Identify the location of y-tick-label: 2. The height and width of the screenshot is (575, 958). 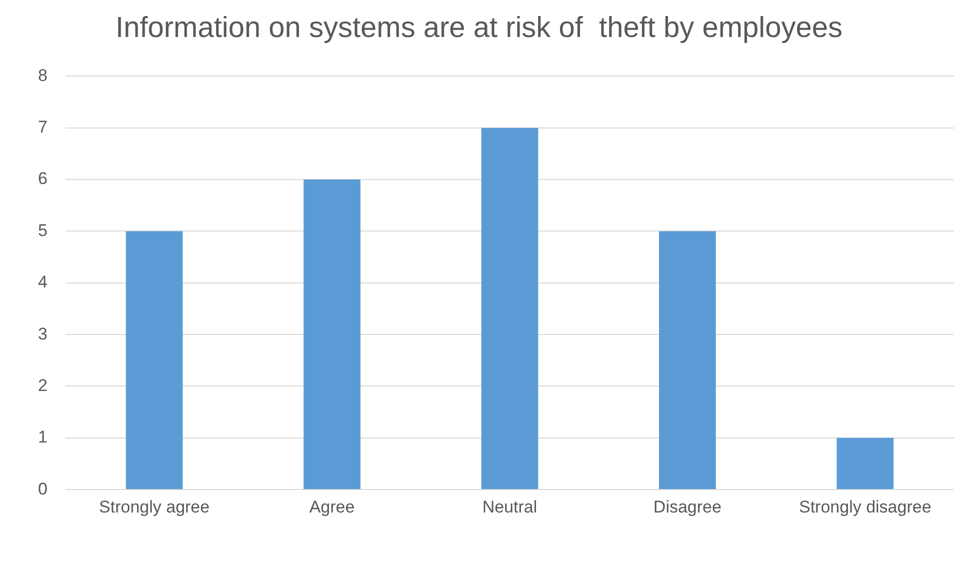
(43, 385).